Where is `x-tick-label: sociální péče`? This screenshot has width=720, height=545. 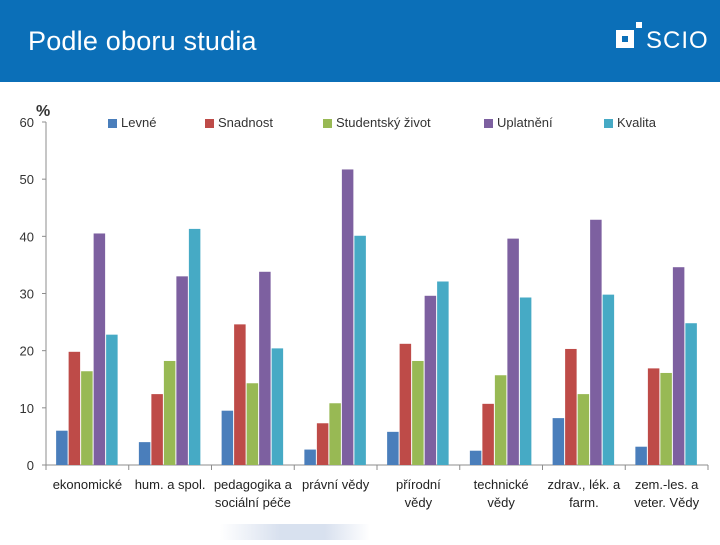
x-tick-label: sociální péče is located at coordinates (253, 502).